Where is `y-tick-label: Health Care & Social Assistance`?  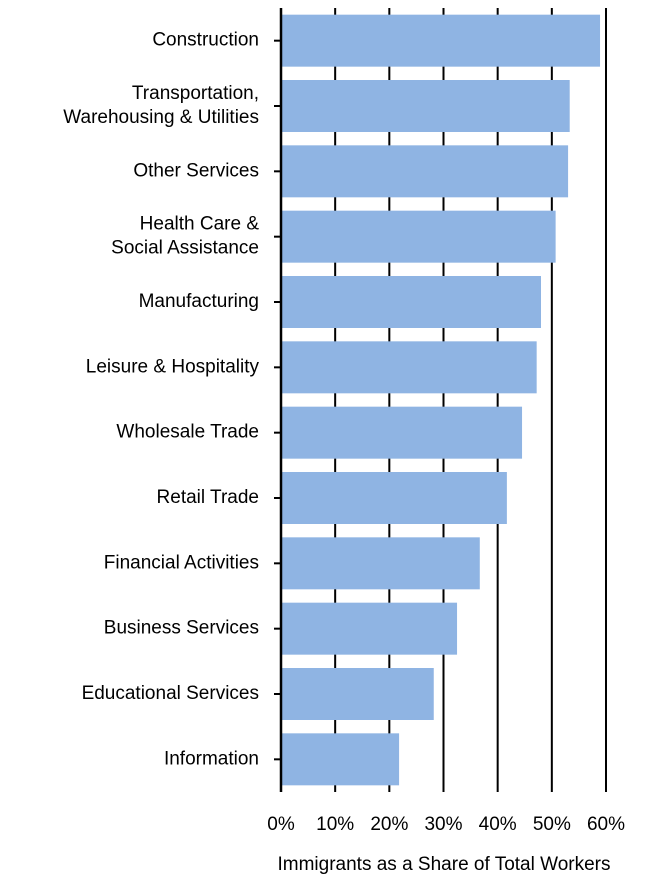 y-tick-label: Health Care & Social Assistance is located at coordinates (185, 236).